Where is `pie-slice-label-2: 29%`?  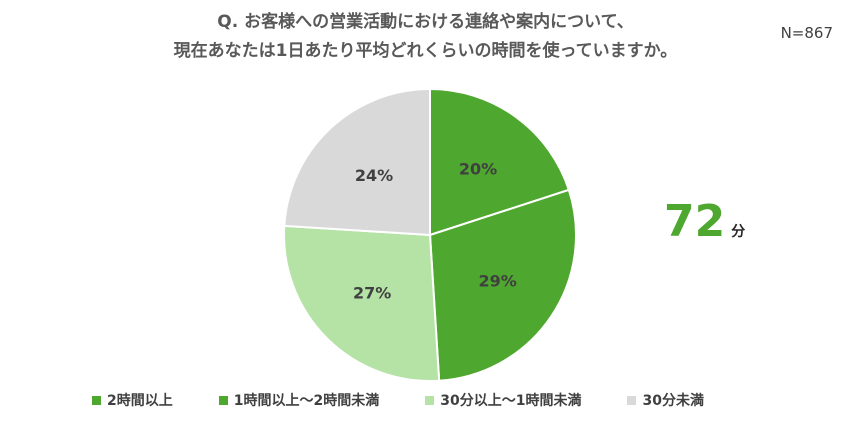
pie-slice-label-2: 29% is located at coordinates (497, 280).